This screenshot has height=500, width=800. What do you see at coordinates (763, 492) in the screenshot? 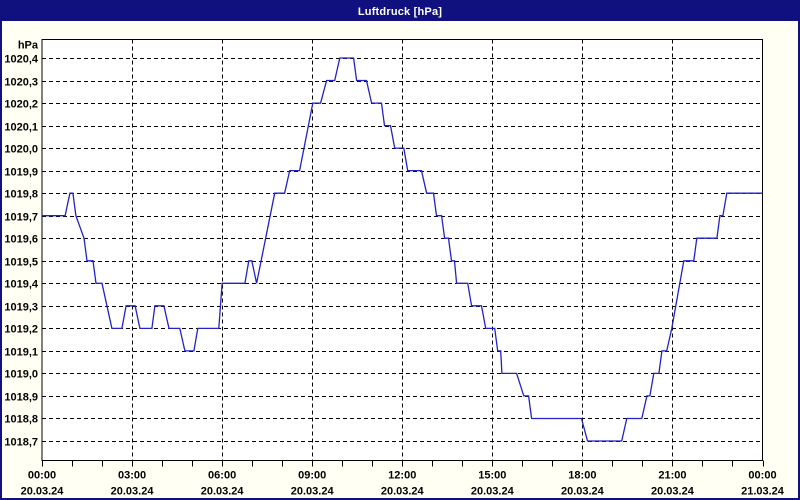
I see `x-tick-date-label: 21.03.24` at bounding box center [763, 492].